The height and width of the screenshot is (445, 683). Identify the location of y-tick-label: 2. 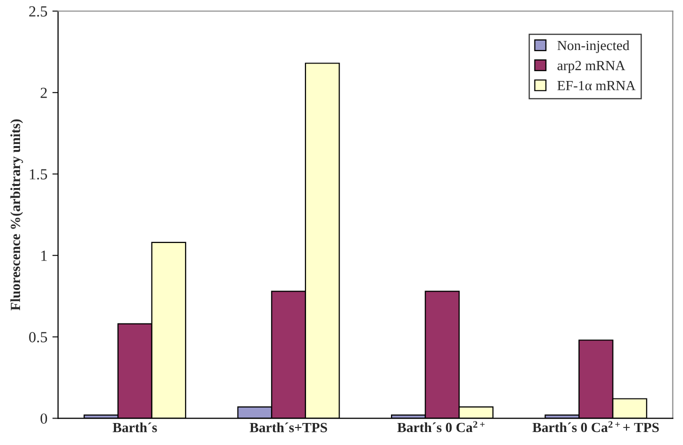
(43, 93).